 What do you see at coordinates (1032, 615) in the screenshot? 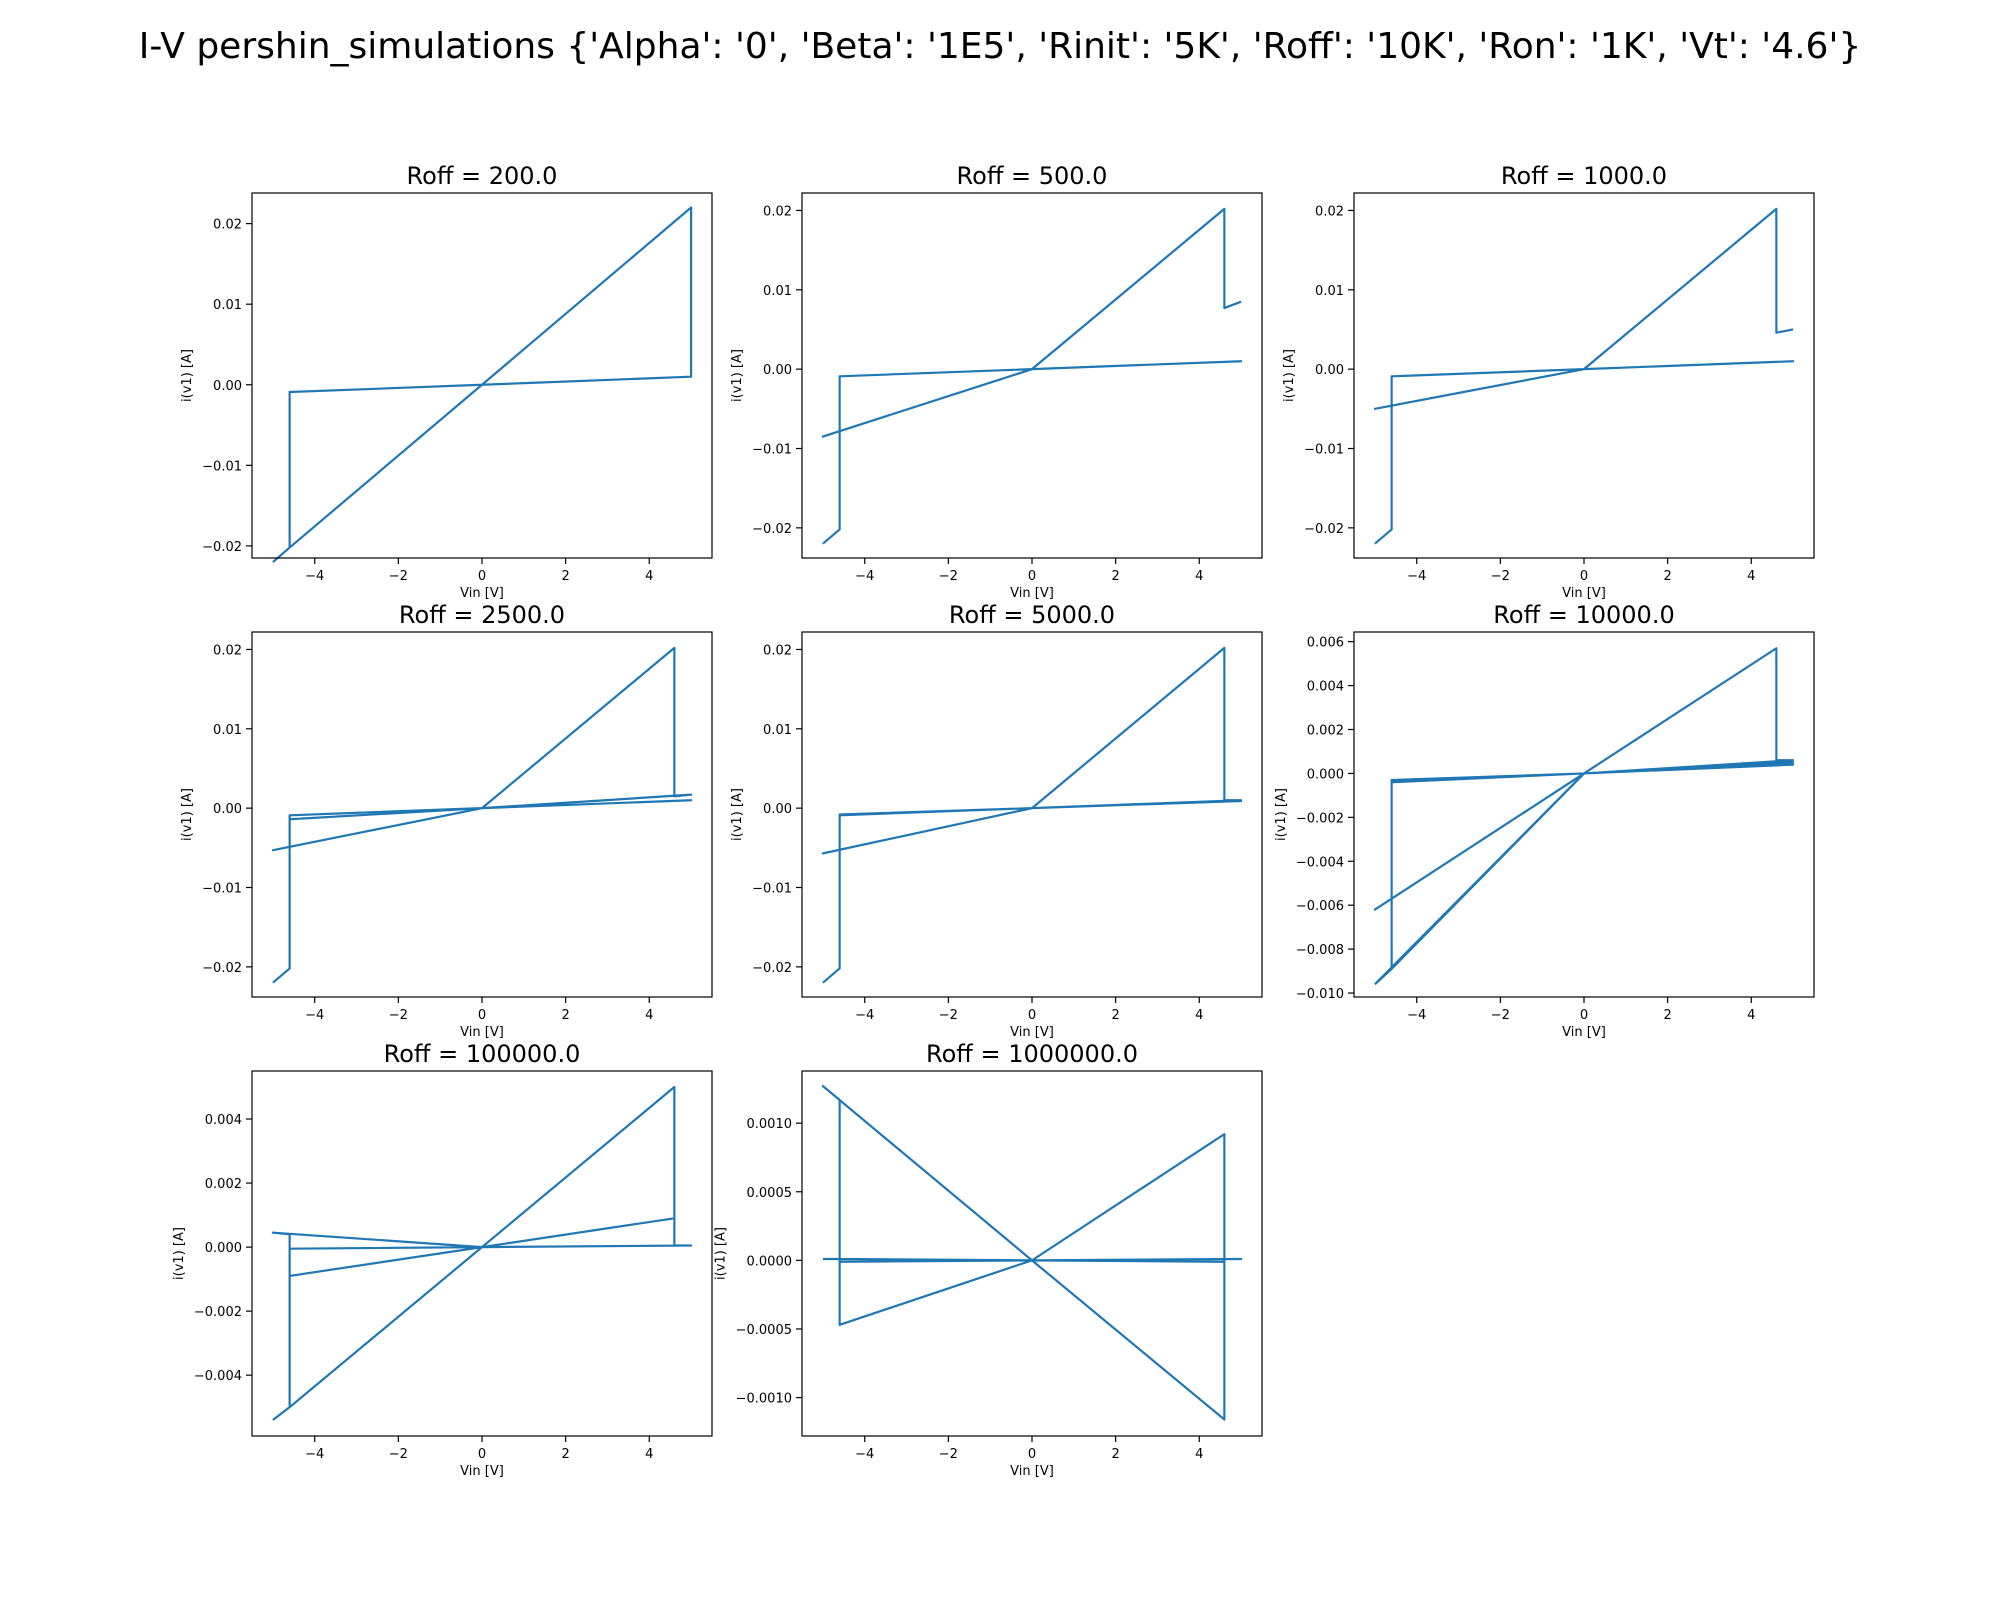
I see `subplot-title: Roff = 5000.0` at bounding box center [1032, 615].